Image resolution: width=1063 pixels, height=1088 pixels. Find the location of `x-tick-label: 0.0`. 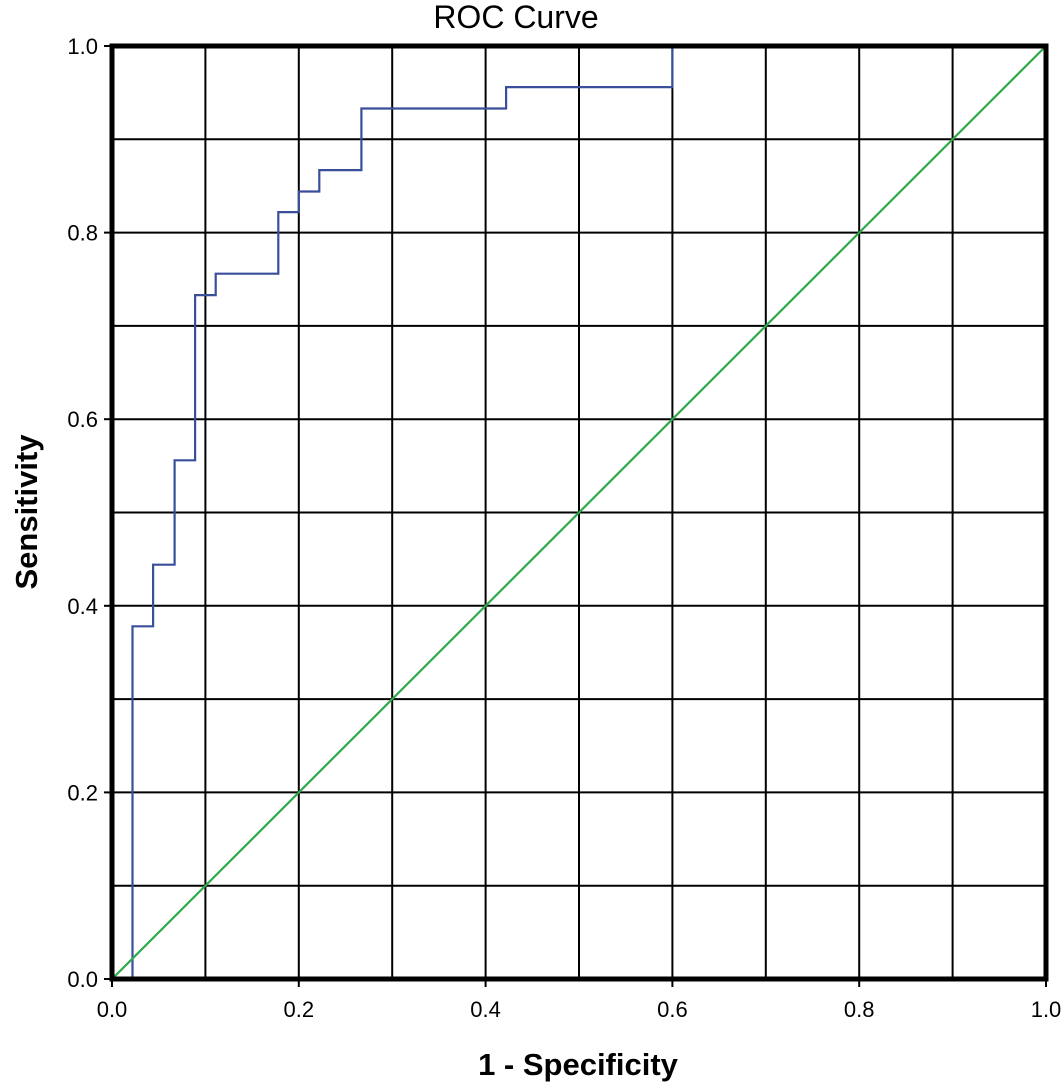

x-tick-label: 0.0 is located at coordinates (112, 1009).